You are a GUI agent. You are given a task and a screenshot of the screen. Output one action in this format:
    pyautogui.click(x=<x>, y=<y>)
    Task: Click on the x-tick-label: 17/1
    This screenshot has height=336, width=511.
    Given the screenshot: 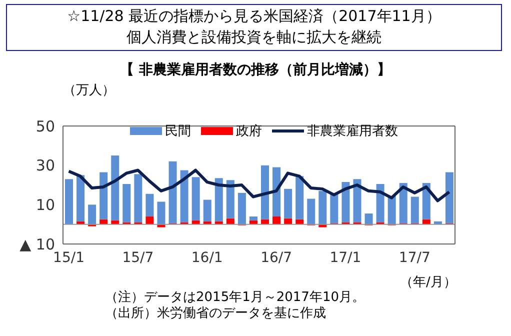 What is the action you would take?
    pyautogui.click(x=346, y=258)
    